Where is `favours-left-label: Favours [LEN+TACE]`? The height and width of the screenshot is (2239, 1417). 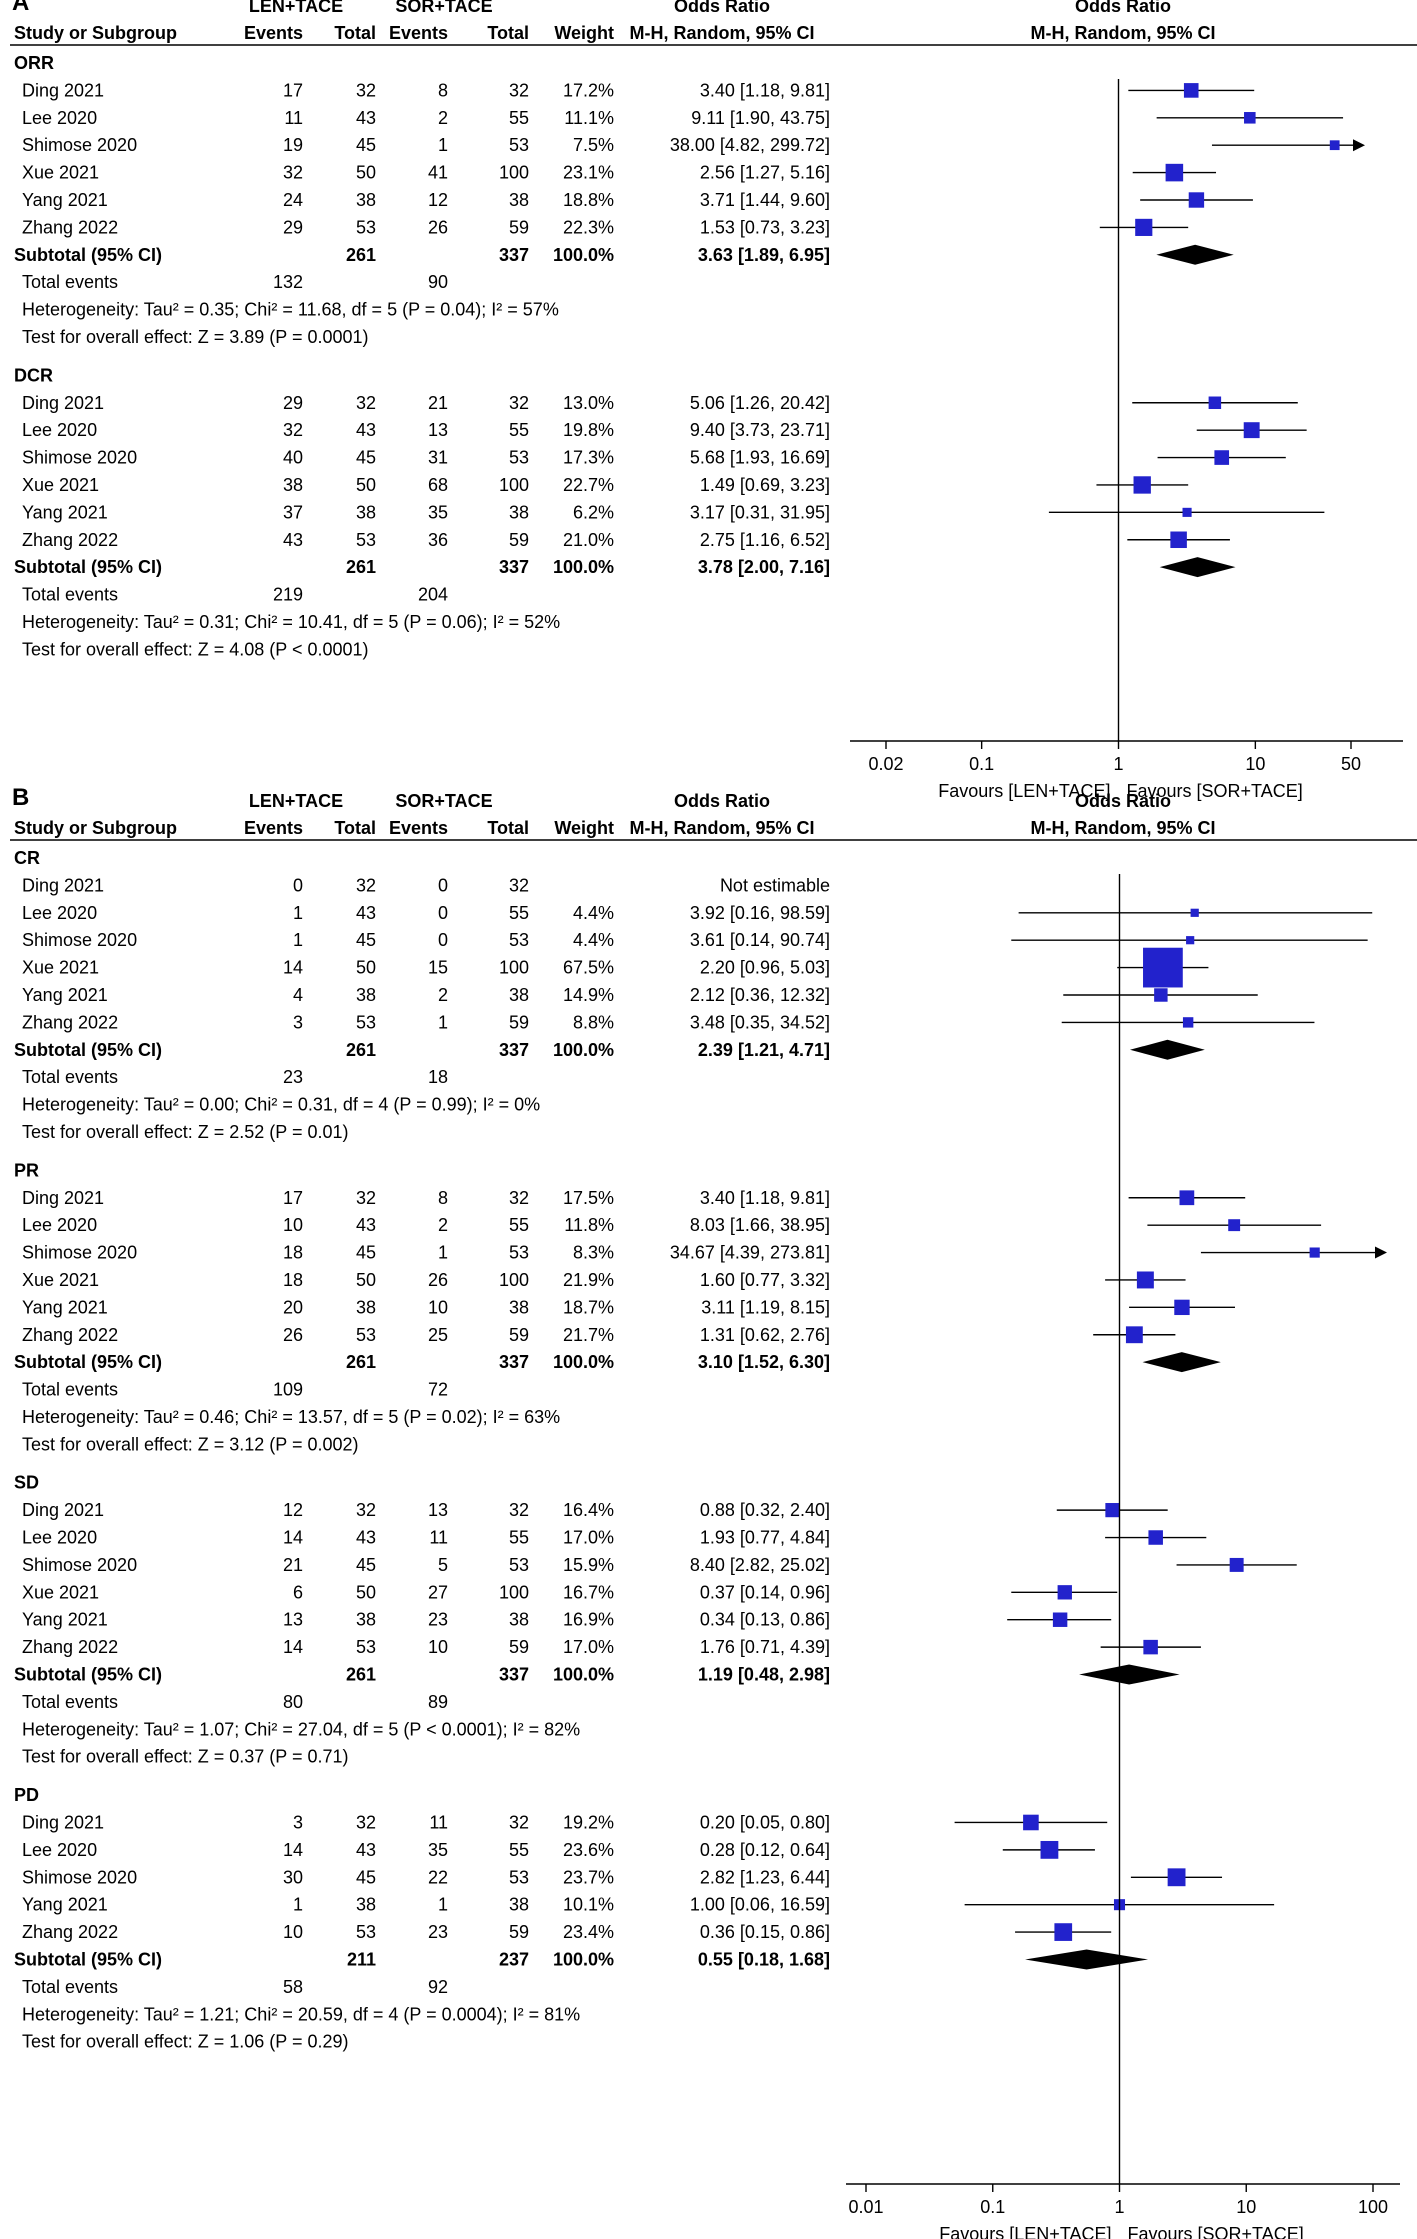 favours-left-label: Favours [LEN+TACE] is located at coordinates (1025, 2231).